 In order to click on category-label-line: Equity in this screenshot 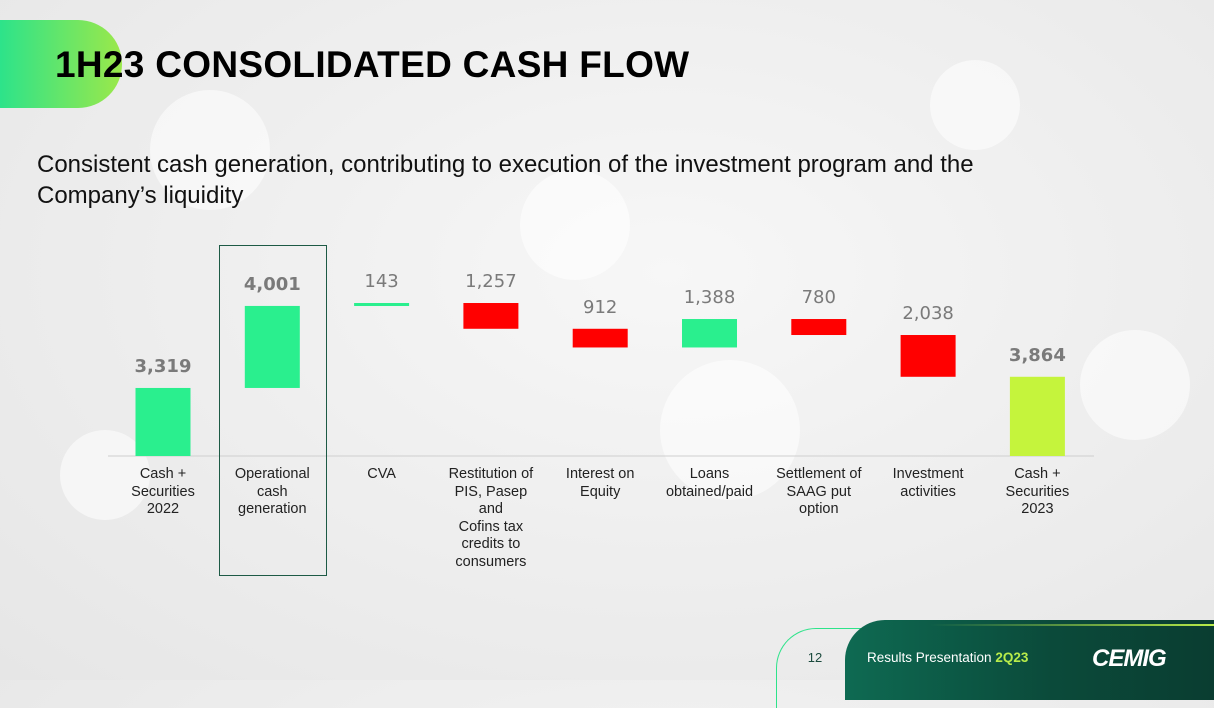, I will do `click(600, 491)`.